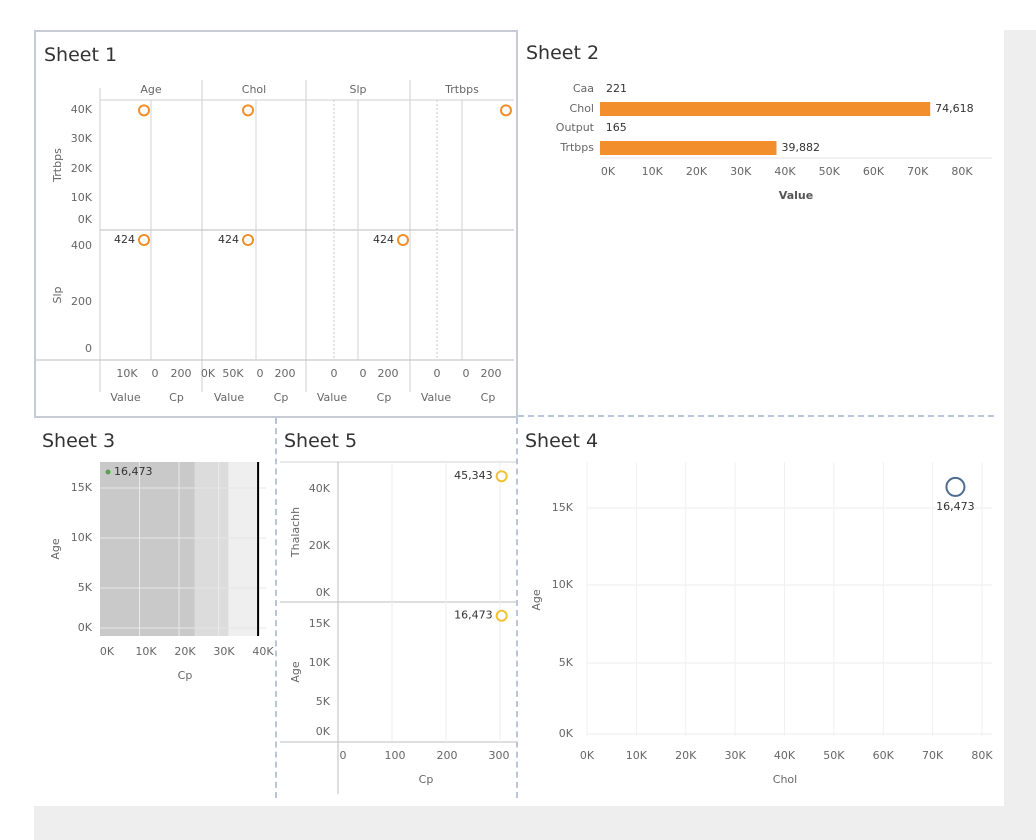 Image resolution: width=1036 pixels, height=840 pixels. Describe the element at coordinates (499, 755) in the screenshot. I see `sheet-5-x-tick-label: 300` at that location.